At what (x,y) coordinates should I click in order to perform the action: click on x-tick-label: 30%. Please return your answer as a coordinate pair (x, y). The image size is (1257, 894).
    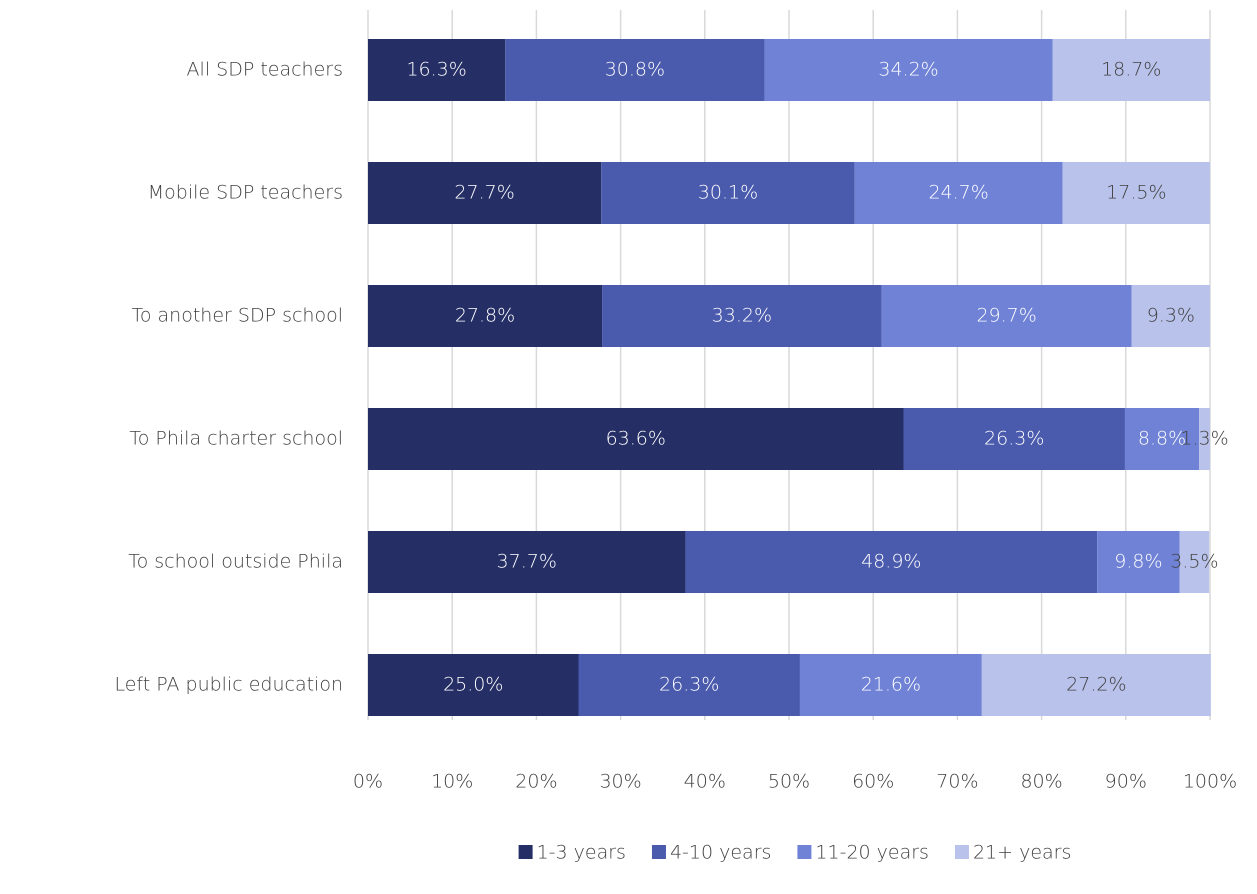
    Looking at the image, I should click on (620, 782).